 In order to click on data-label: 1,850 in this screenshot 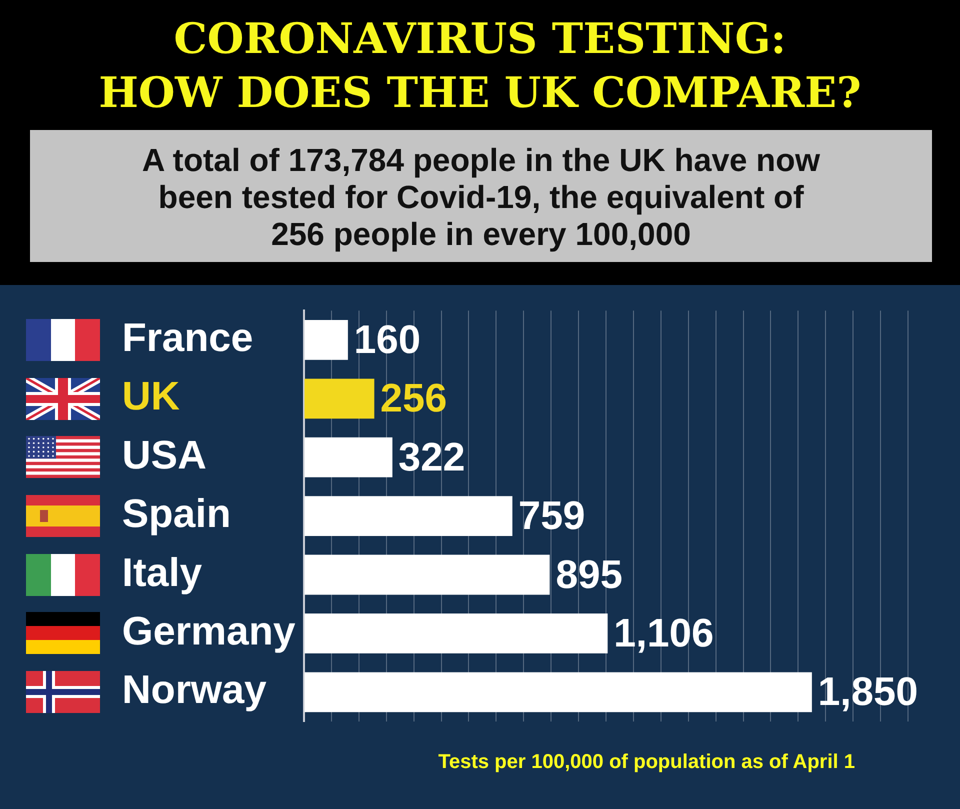, I will do `click(868, 692)`.